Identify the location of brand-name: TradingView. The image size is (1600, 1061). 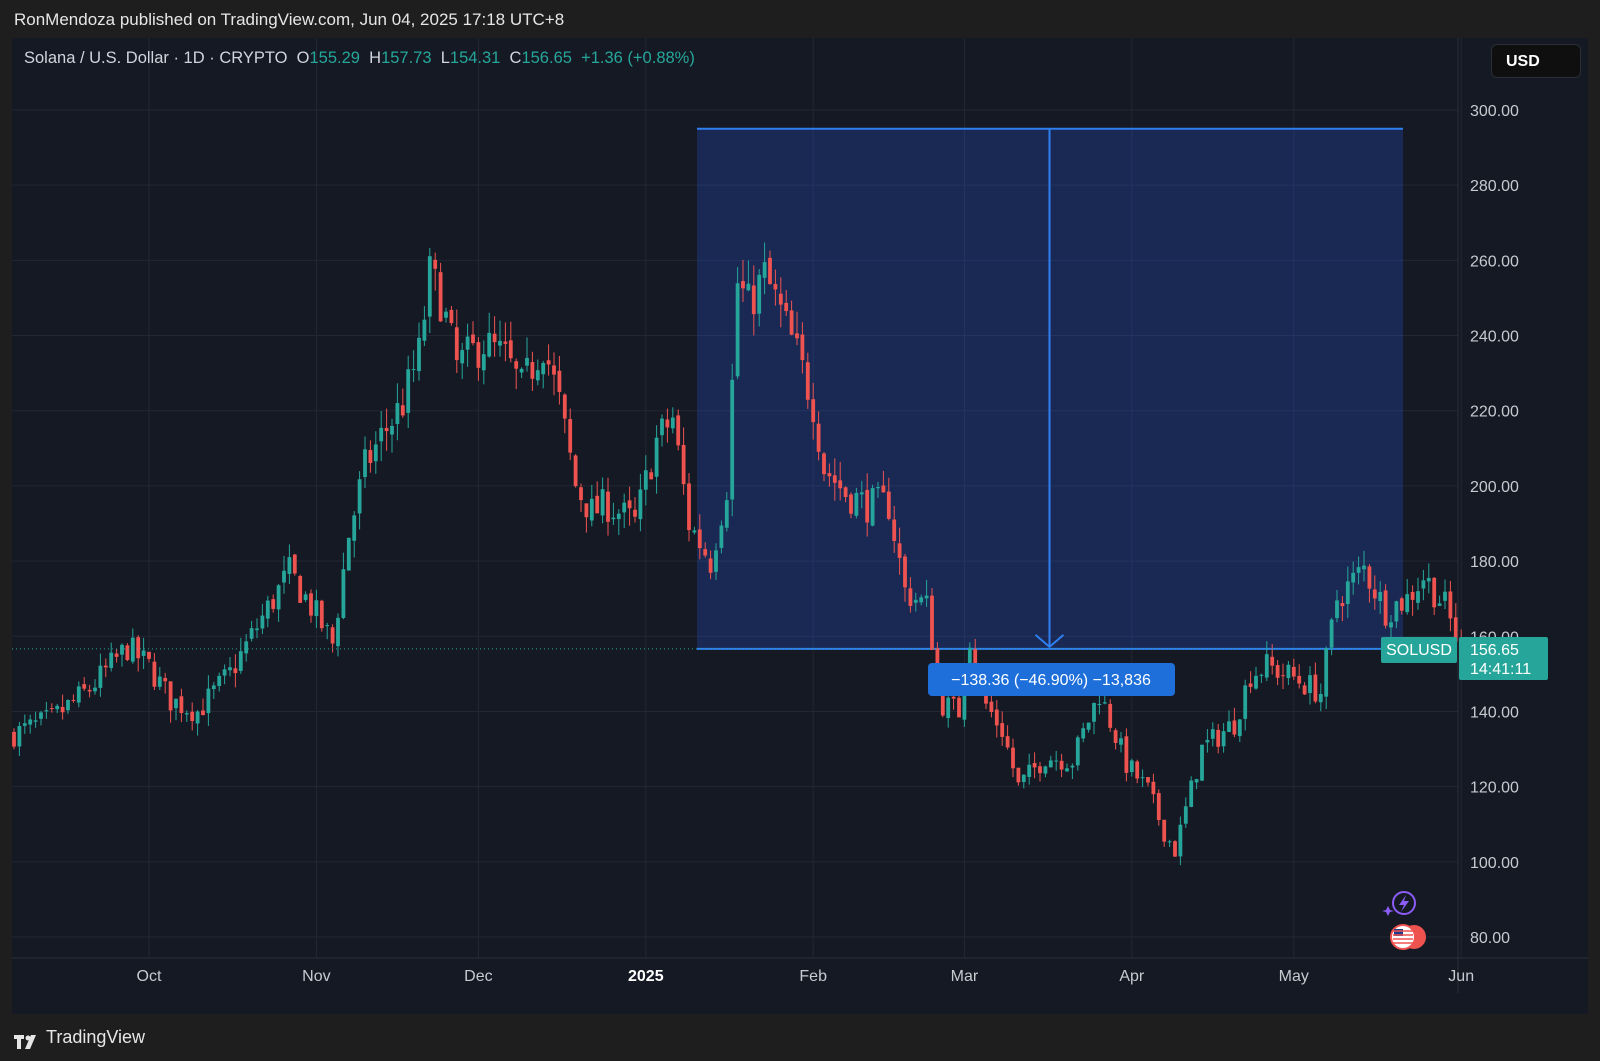
(96, 1037).